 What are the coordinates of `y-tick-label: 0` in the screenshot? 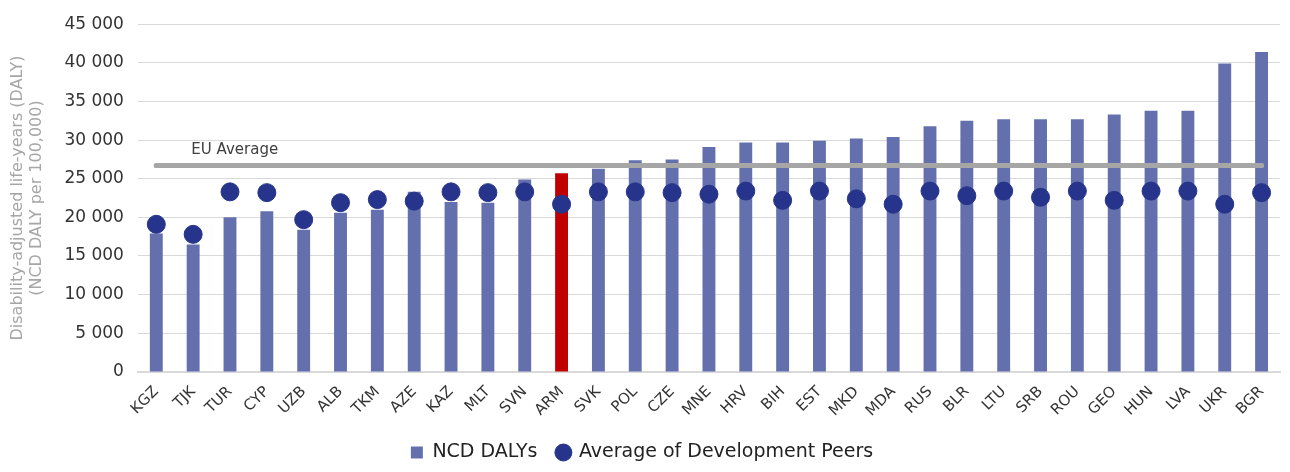 It's located at (118, 370).